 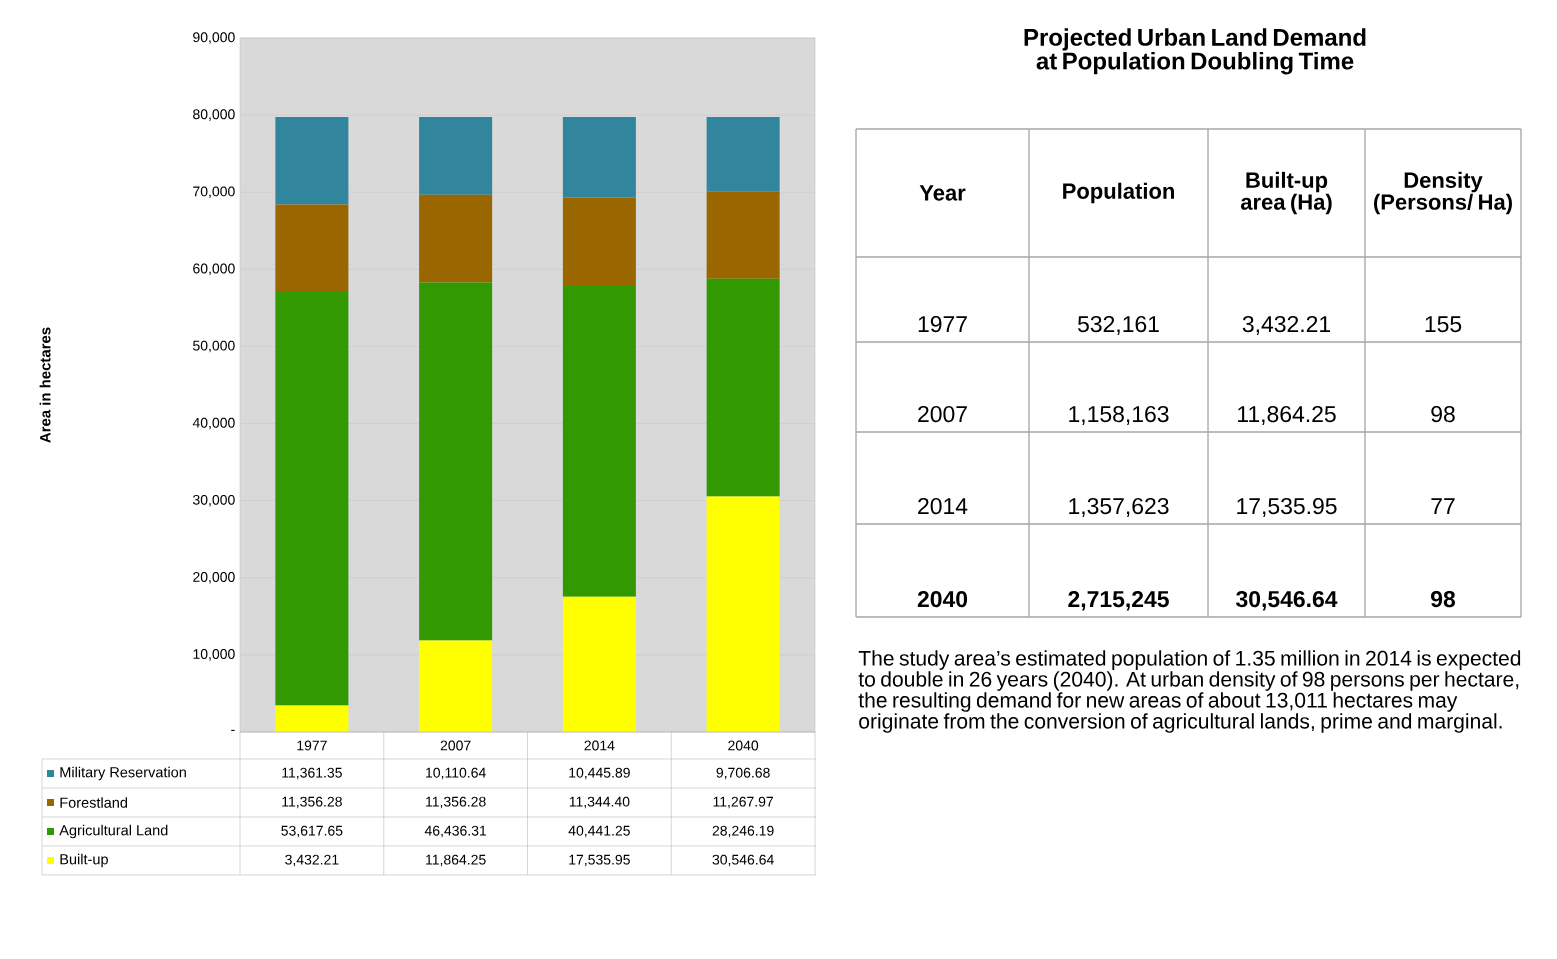 What do you see at coordinates (942, 414) in the screenshot?
I see `text: 2007` at bounding box center [942, 414].